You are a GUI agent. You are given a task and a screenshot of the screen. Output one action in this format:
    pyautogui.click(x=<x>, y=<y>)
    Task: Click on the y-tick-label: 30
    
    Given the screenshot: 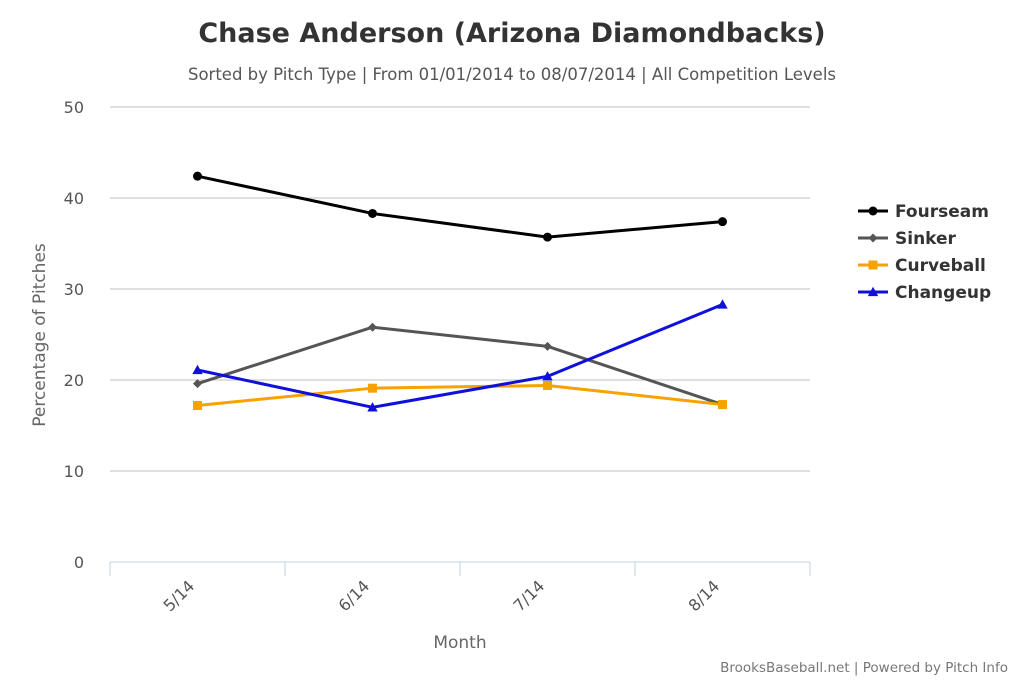 What is the action you would take?
    pyautogui.click(x=74, y=289)
    